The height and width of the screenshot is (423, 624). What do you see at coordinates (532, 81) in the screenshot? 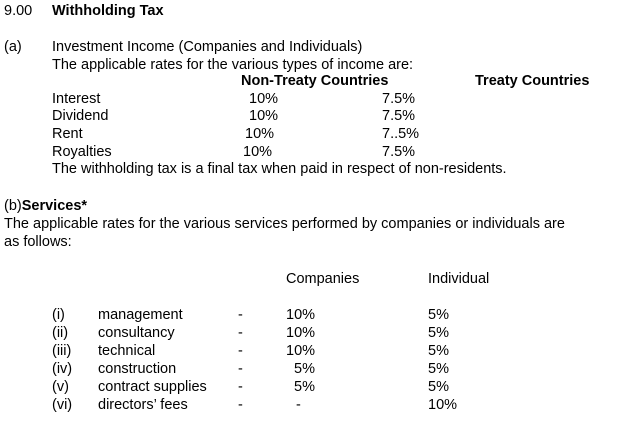
I see `col-header-treaty: Treaty Countries` at bounding box center [532, 81].